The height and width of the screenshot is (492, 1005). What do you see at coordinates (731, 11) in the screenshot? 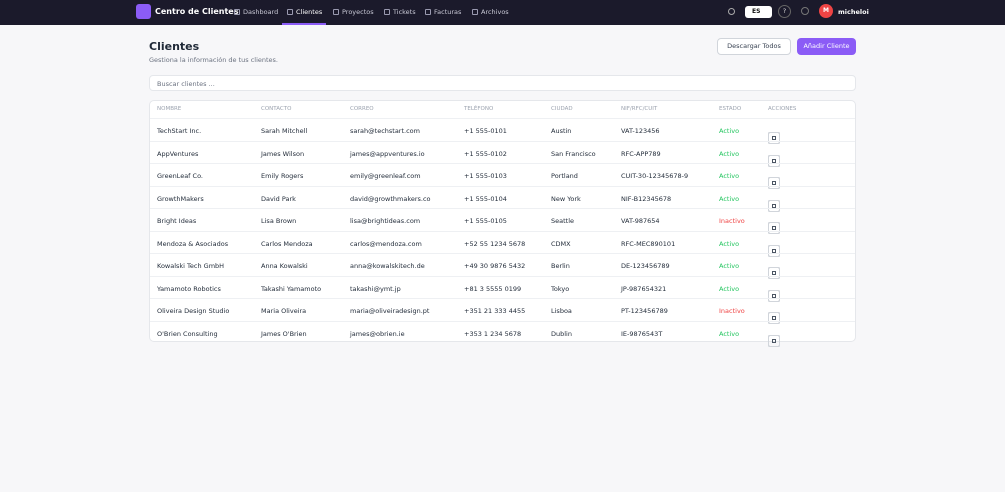
I see `theme-toggle` at bounding box center [731, 11].